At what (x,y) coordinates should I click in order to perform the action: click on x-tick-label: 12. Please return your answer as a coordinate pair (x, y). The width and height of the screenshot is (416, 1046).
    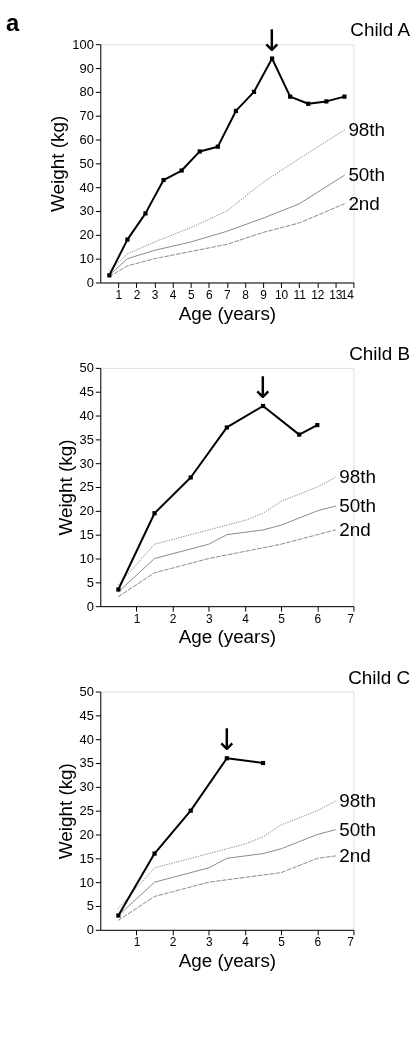
    Looking at the image, I should click on (318, 294).